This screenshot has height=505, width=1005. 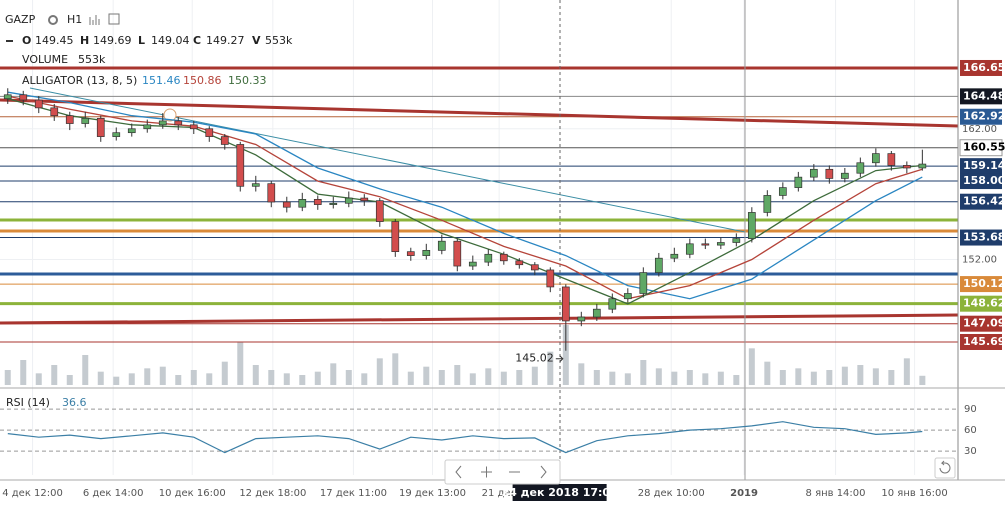 What do you see at coordinates (970, 451) in the screenshot?
I see `rsi-tick-label: 30` at bounding box center [970, 451].